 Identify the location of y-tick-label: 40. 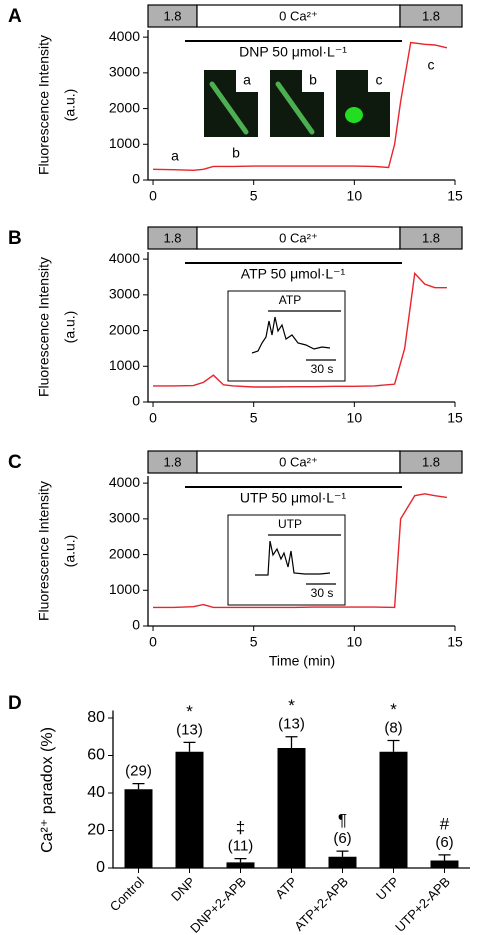
(96, 792).